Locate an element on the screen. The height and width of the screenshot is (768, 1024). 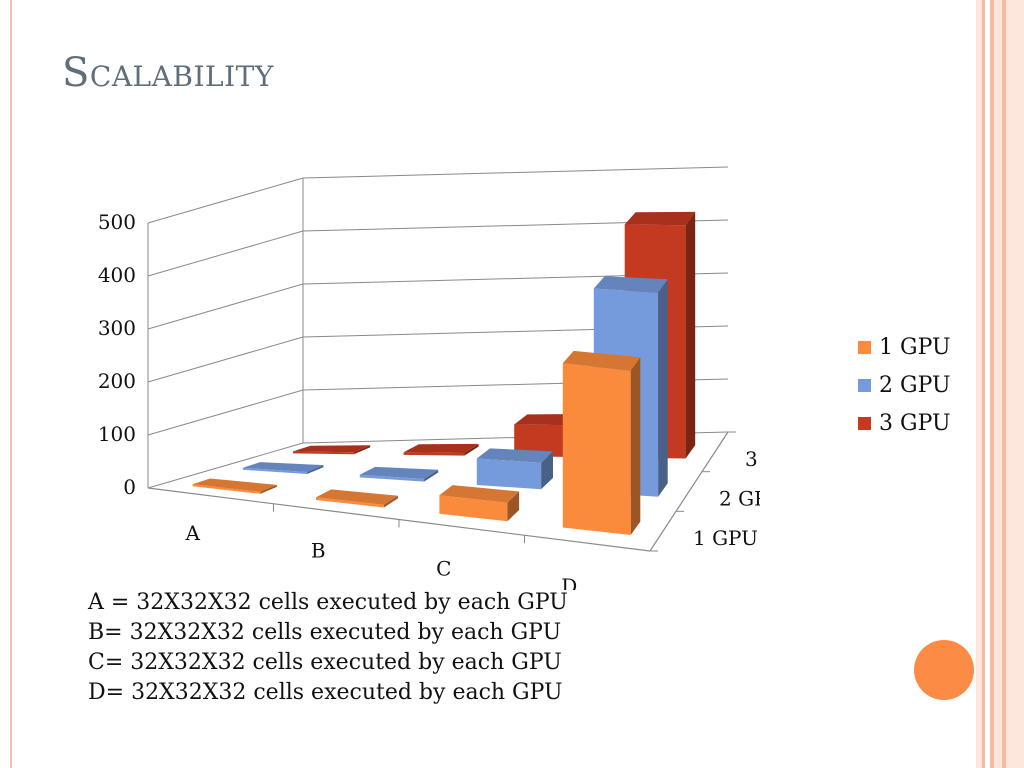
legend-swatch-1-gpu is located at coordinates (864, 347).